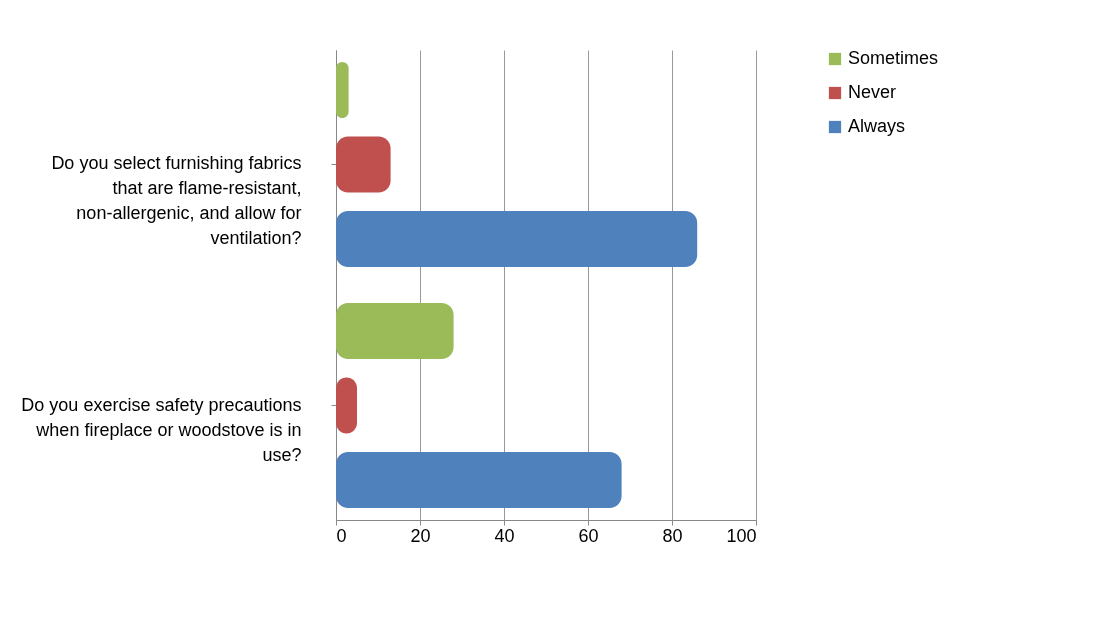 This screenshot has height=642, width=1095. I want to click on legend-label: Sometimes, so click(893, 58).